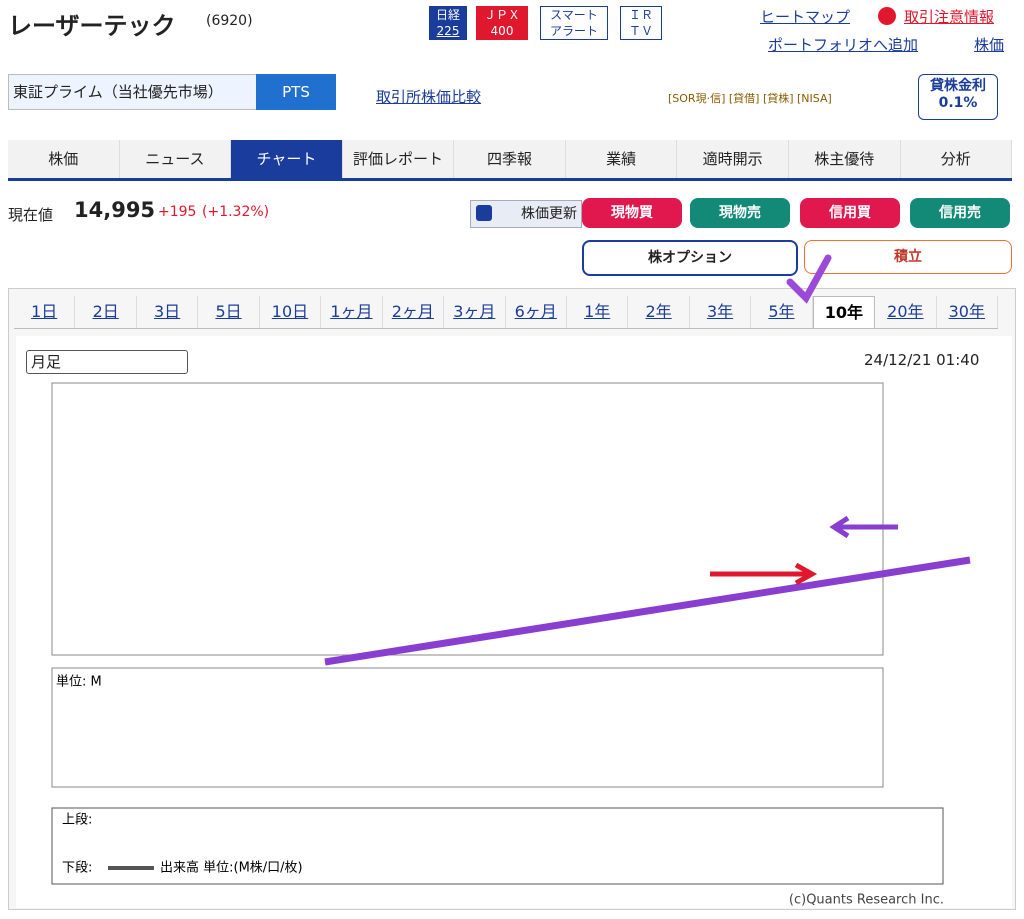 This screenshot has height=919, width=1024. Describe the element at coordinates (690, 258) in the screenshot. I see `option-button: 株オプション` at that location.